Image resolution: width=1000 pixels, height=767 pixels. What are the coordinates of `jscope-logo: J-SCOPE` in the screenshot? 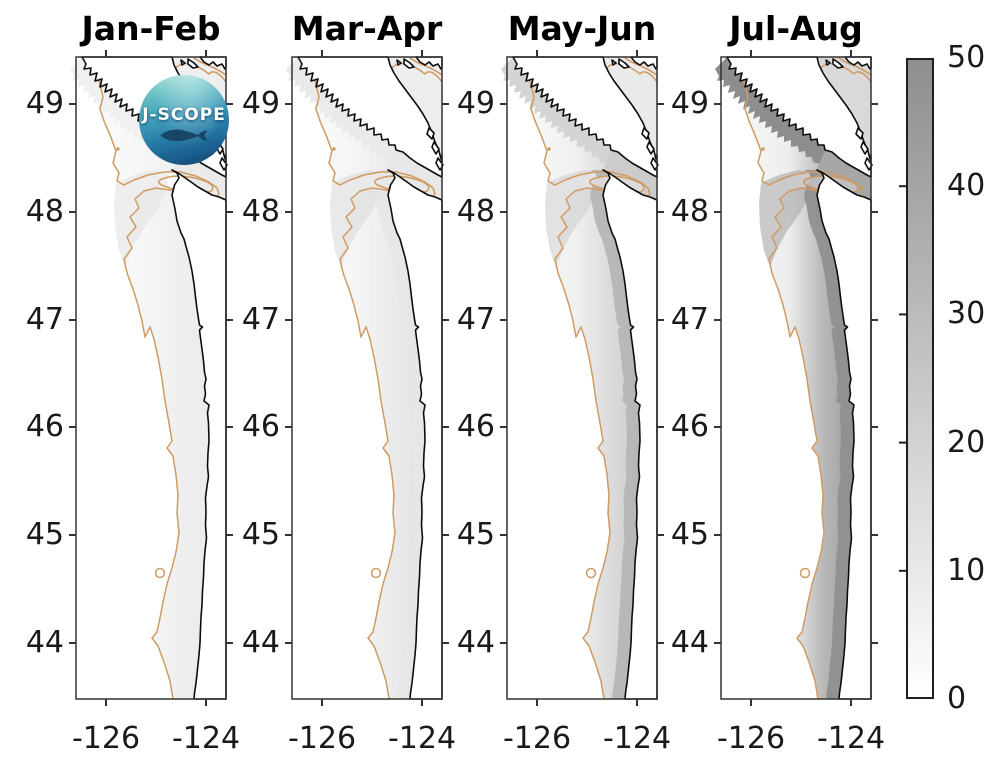 It's located at (184, 120).